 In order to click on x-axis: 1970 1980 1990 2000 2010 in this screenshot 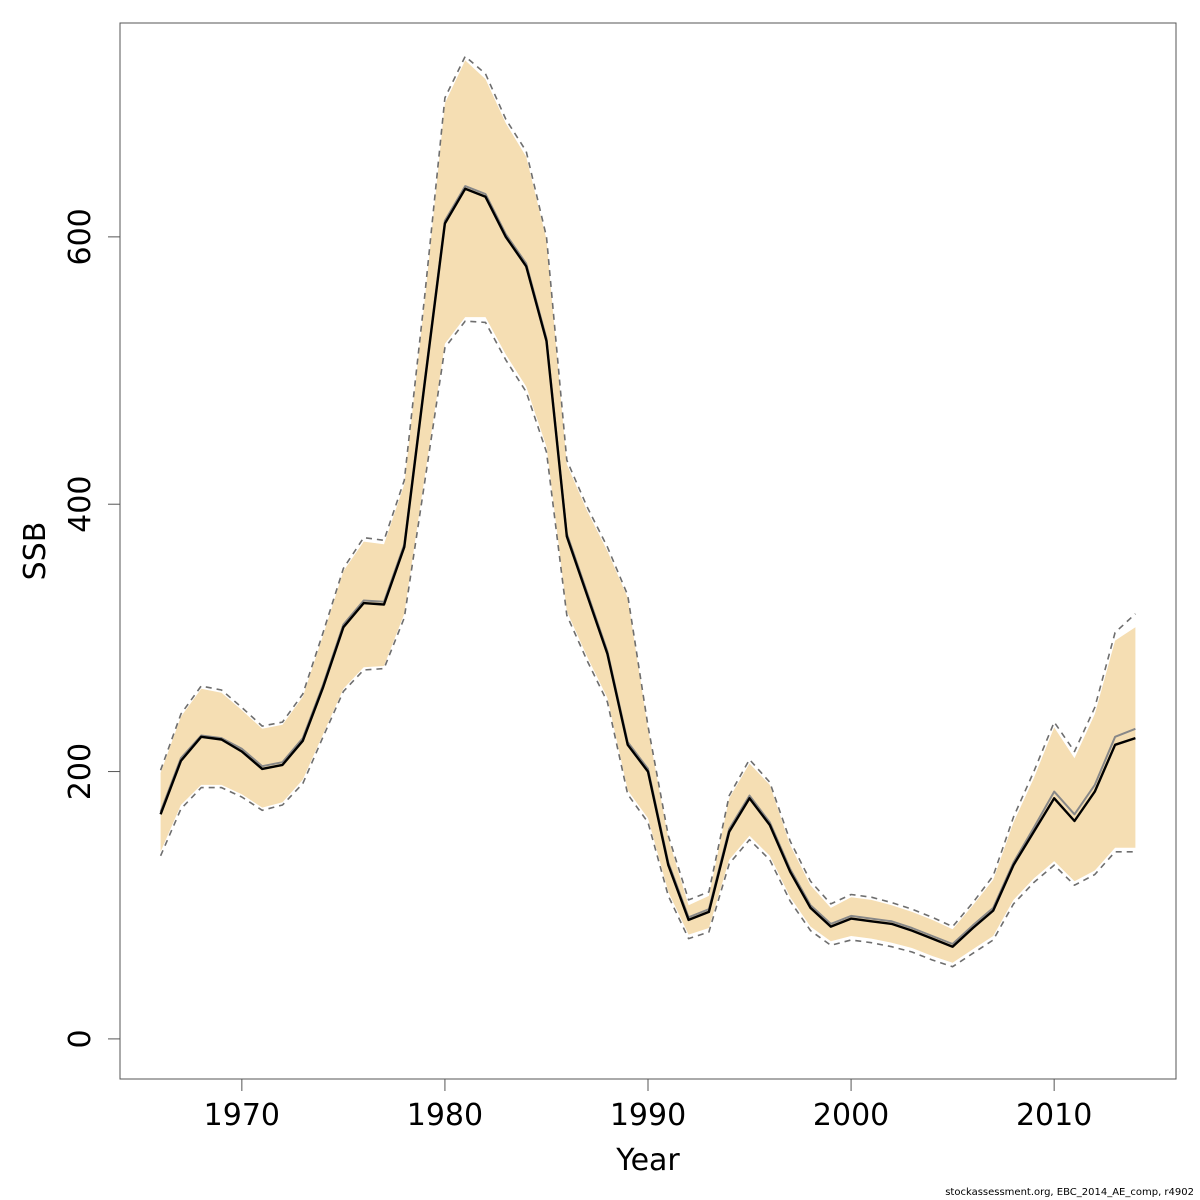, I will do `click(648, 1106)`.